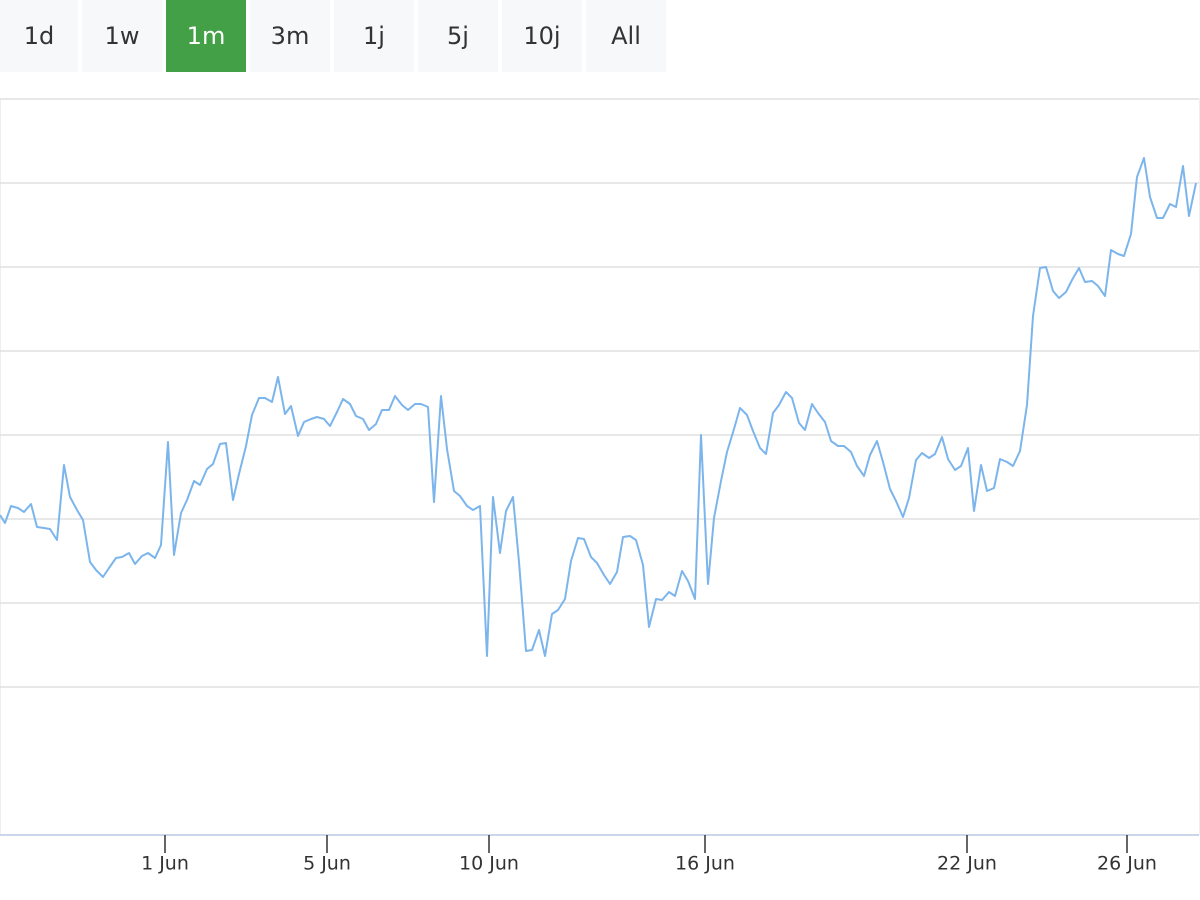 The width and height of the screenshot is (1200, 900). Describe the element at coordinates (165, 864) in the screenshot. I see `x-tick-label: 1 Jun` at that location.